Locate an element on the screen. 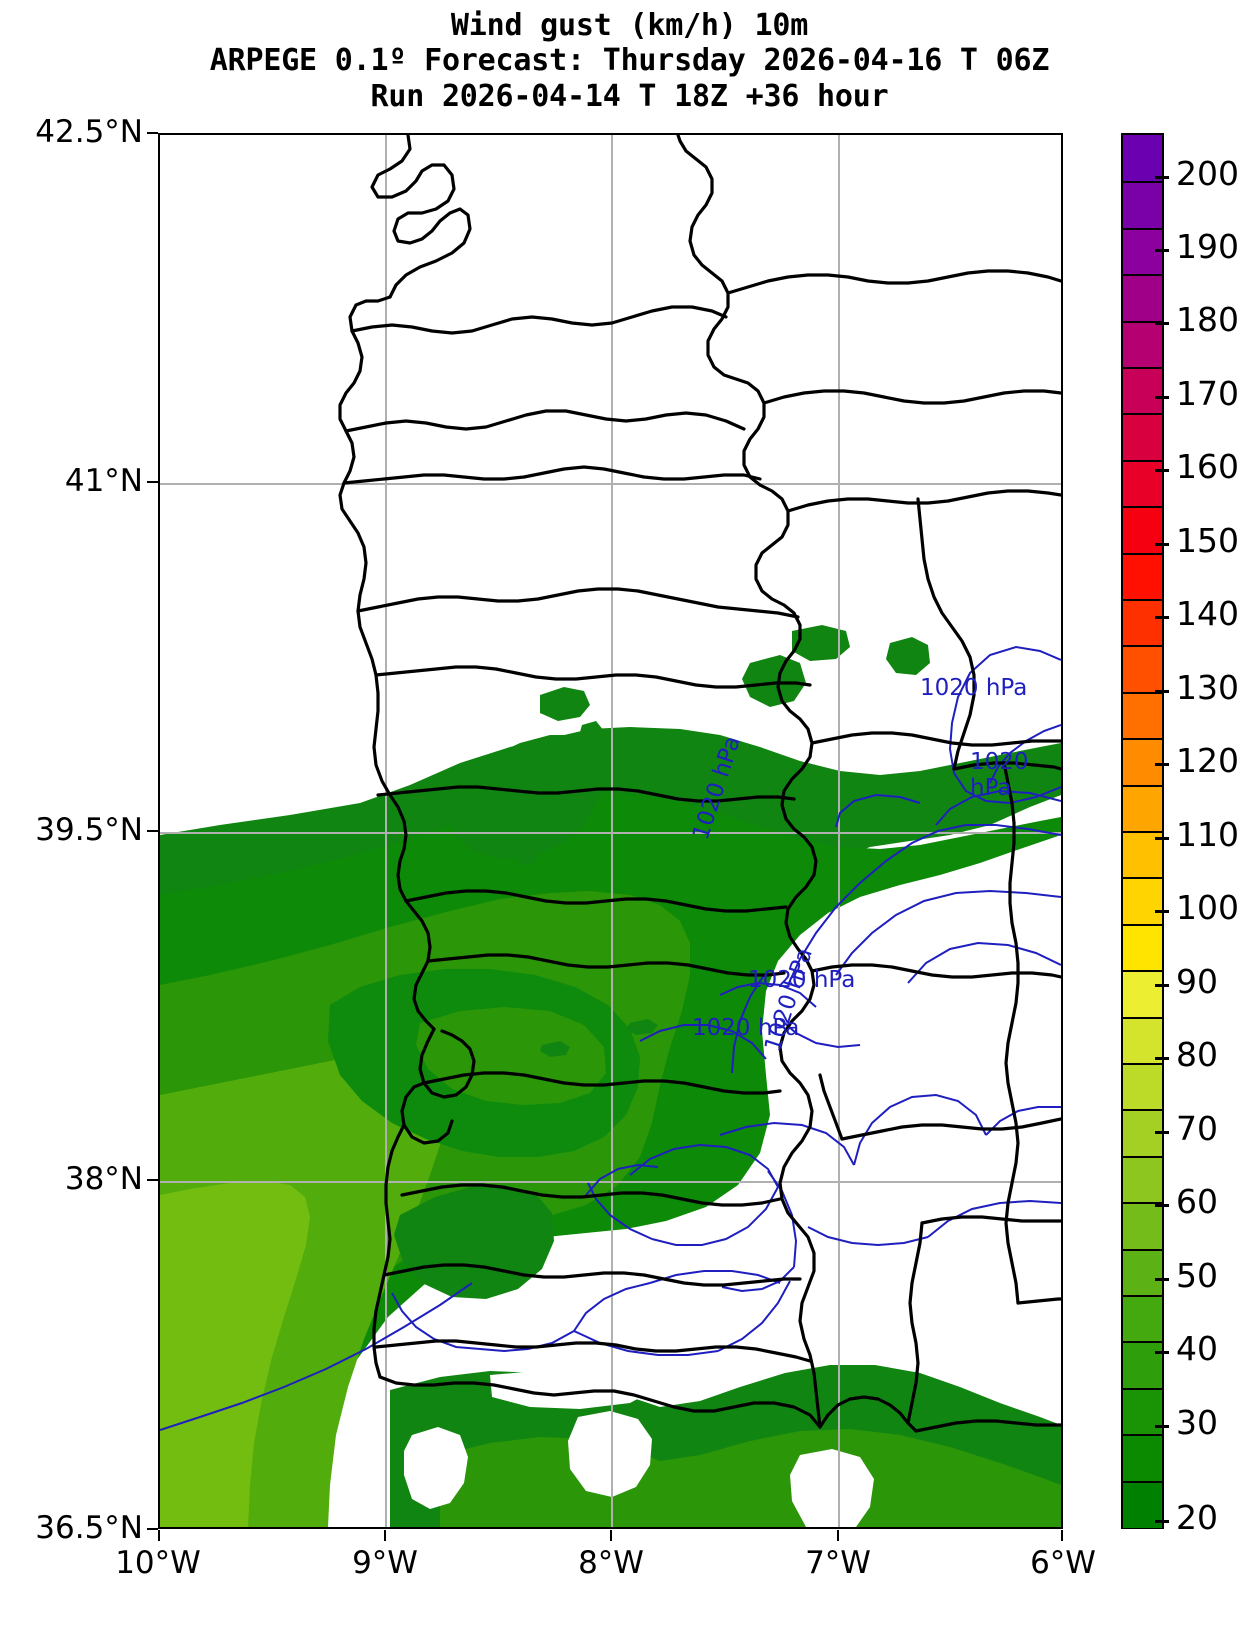 This screenshot has width=1259, height=1646. colorbar-tick-label: 150 is located at coordinates (1207, 540).